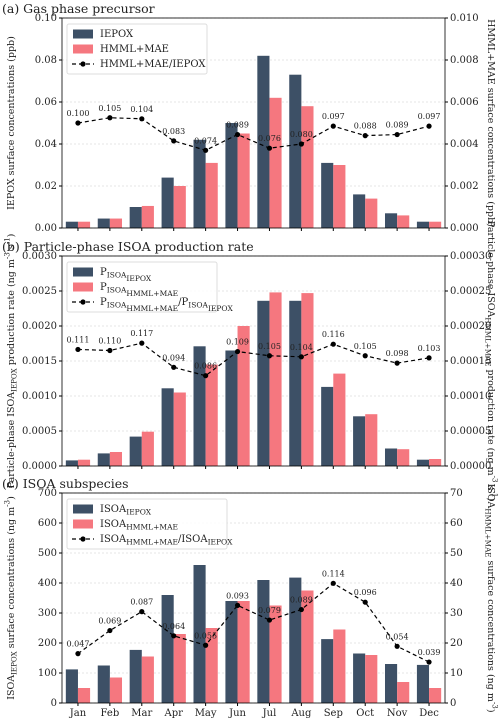 The width and height of the screenshot is (500, 719). Describe the element at coordinates (269, 713) in the screenshot. I see `x-tick-label: Jul` at that location.